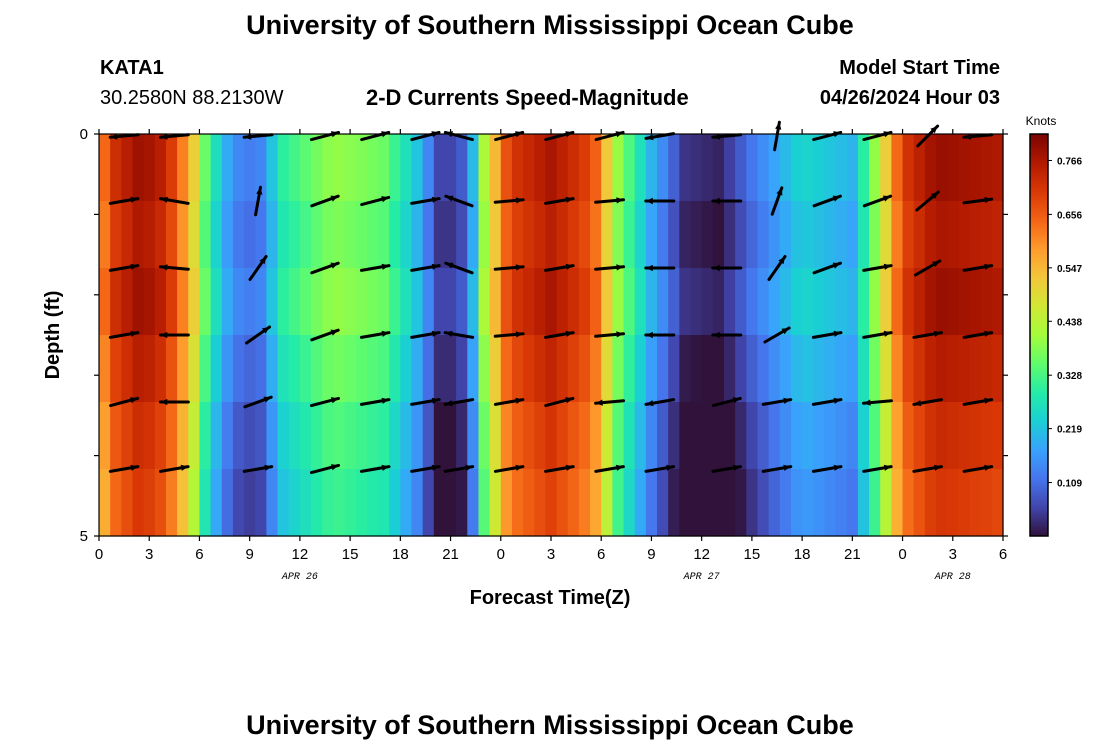 The height and width of the screenshot is (750, 1100). I want to click on colorbar-tick-label: 0.547, so click(1069, 269).